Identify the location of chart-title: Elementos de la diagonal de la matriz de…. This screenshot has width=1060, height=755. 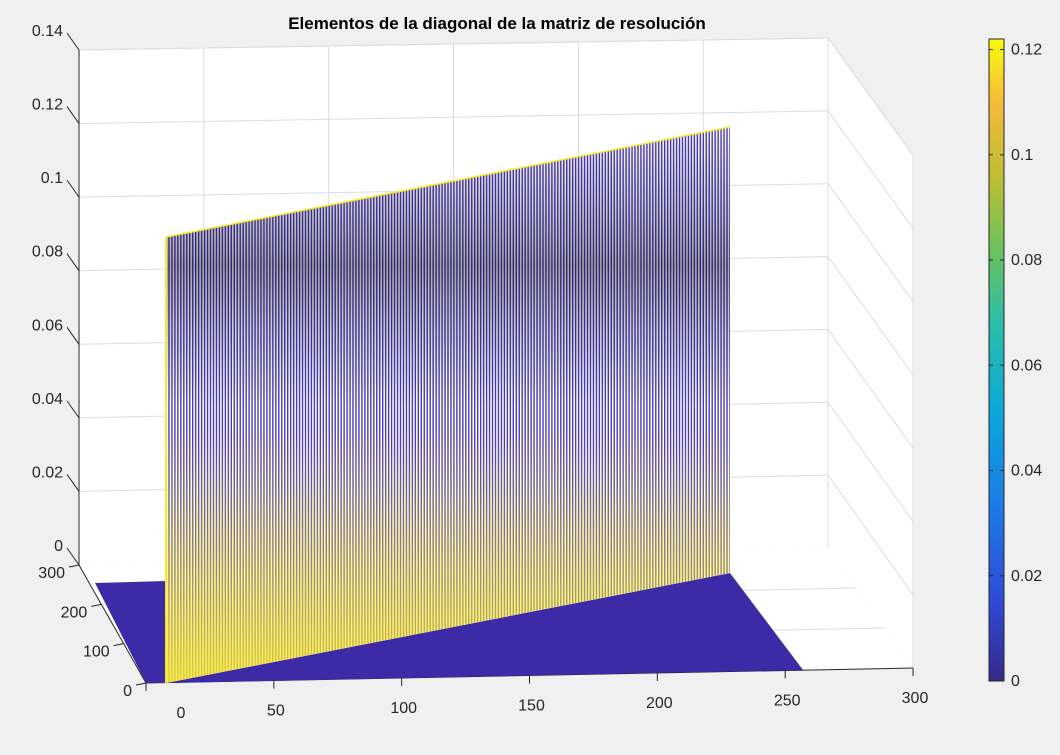
(497, 23).